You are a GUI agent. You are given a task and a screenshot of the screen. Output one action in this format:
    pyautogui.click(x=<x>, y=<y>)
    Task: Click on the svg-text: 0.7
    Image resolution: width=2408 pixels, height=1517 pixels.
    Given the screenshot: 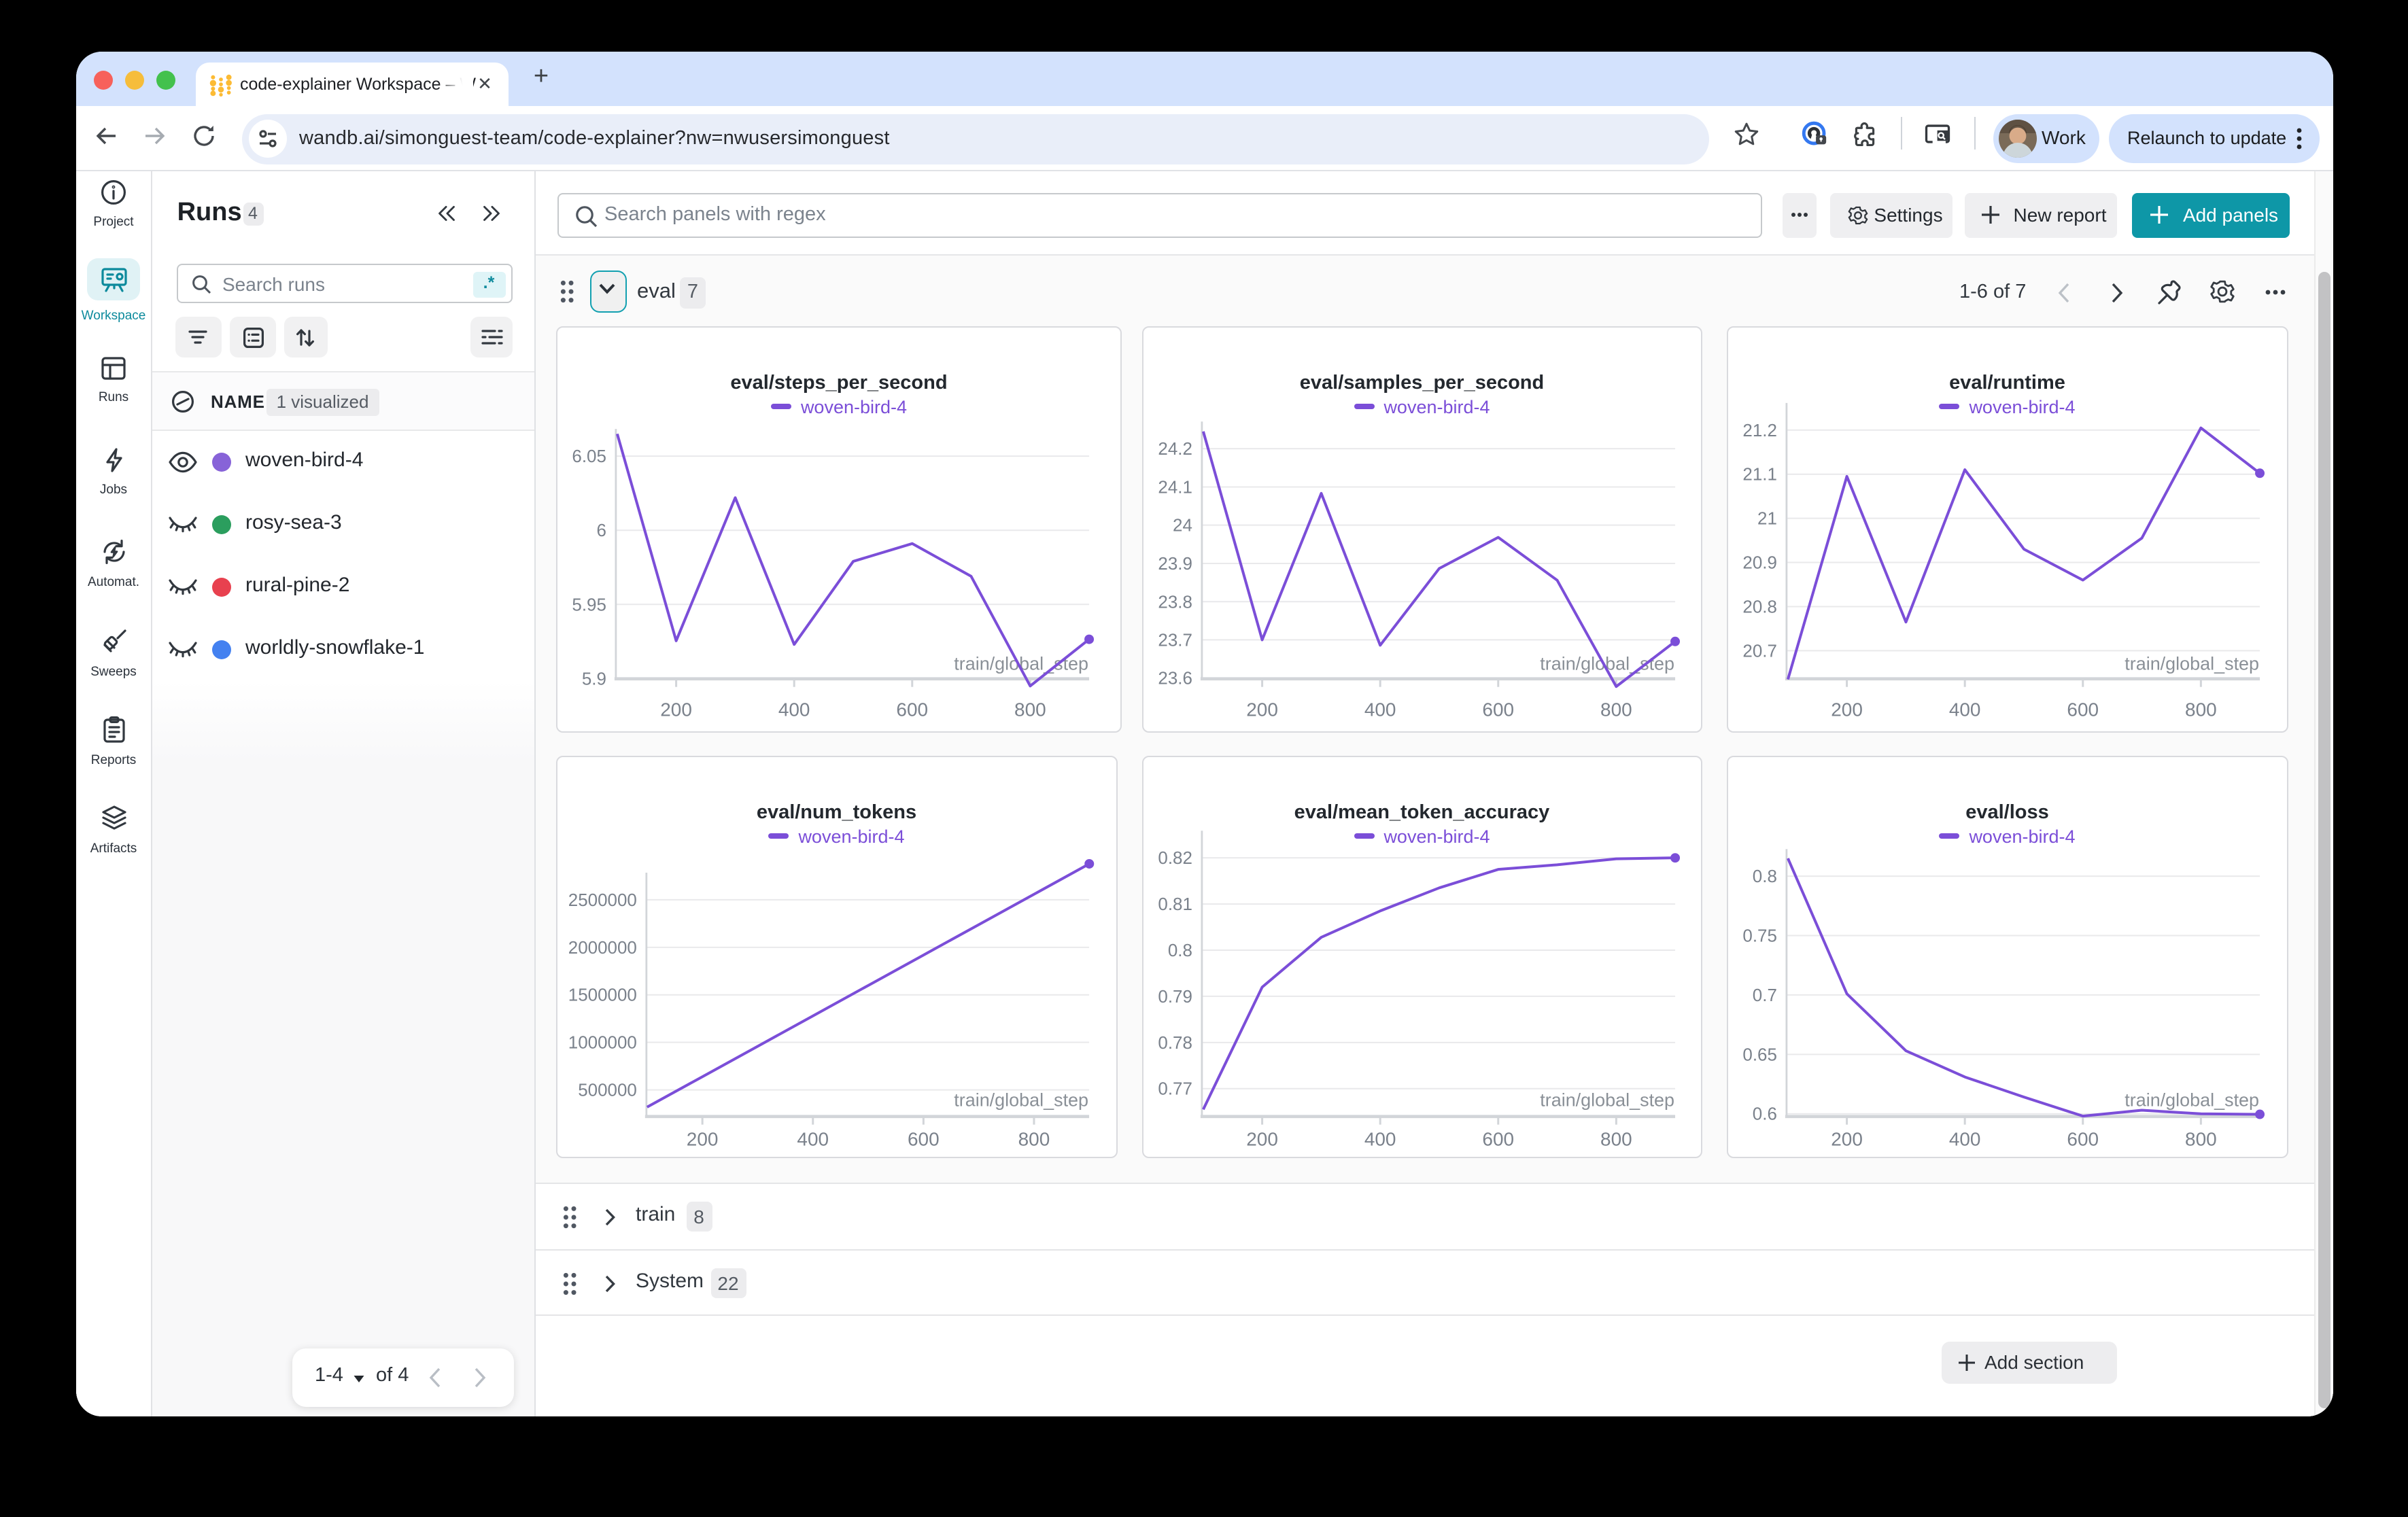 What is the action you would take?
    pyautogui.click(x=1765, y=995)
    